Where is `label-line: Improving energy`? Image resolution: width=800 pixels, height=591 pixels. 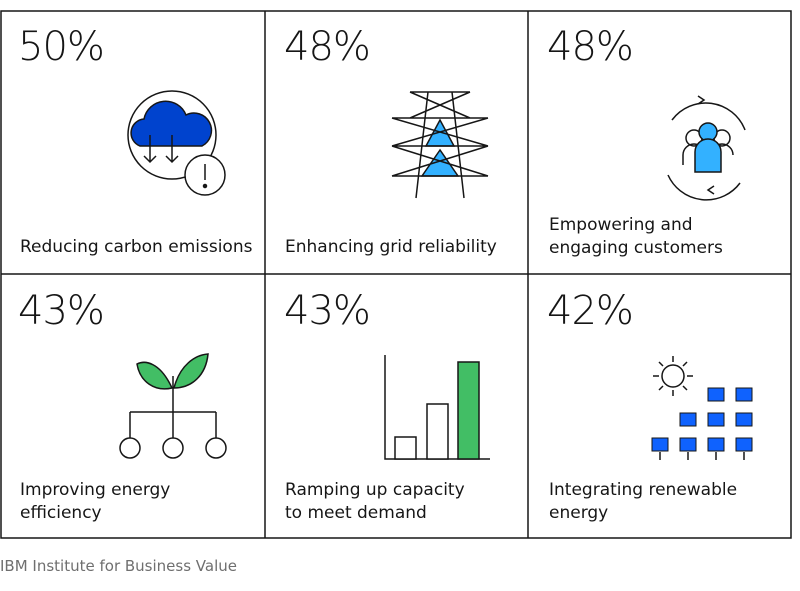 label-line: Improving energy is located at coordinates (95, 490).